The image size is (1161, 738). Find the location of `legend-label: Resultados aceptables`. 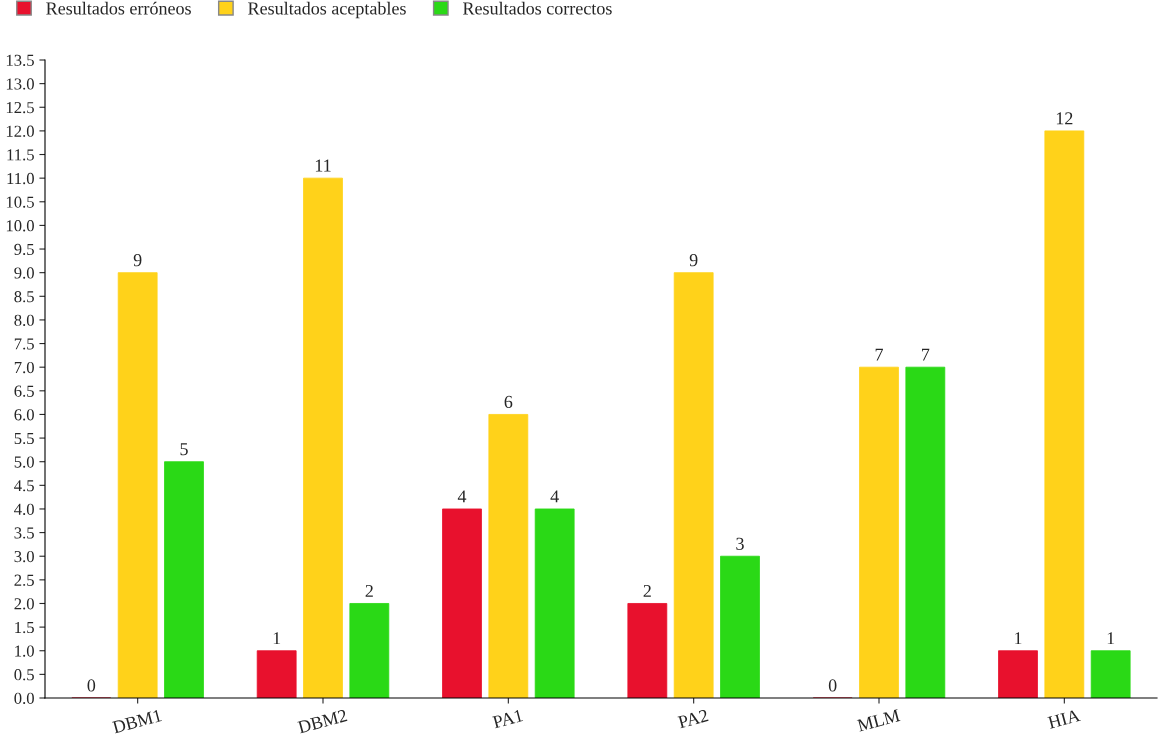

legend-label: Resultados aceptables is located at coordinates (327, 10).